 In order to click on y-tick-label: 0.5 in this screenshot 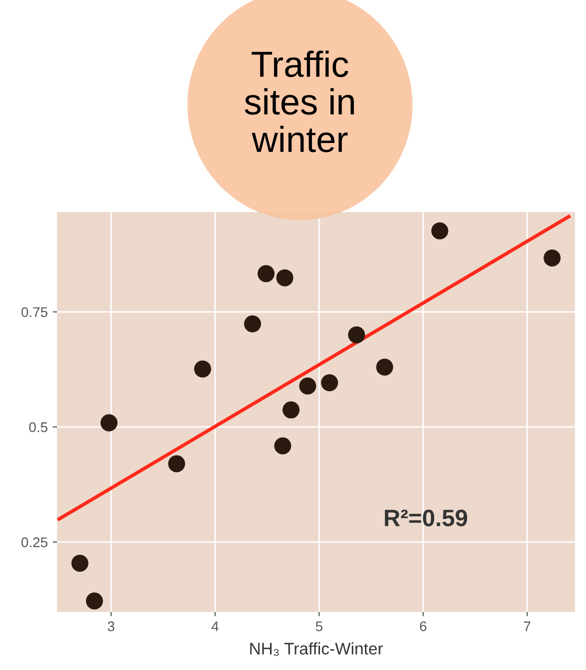, I will do `click(38, 427)`.